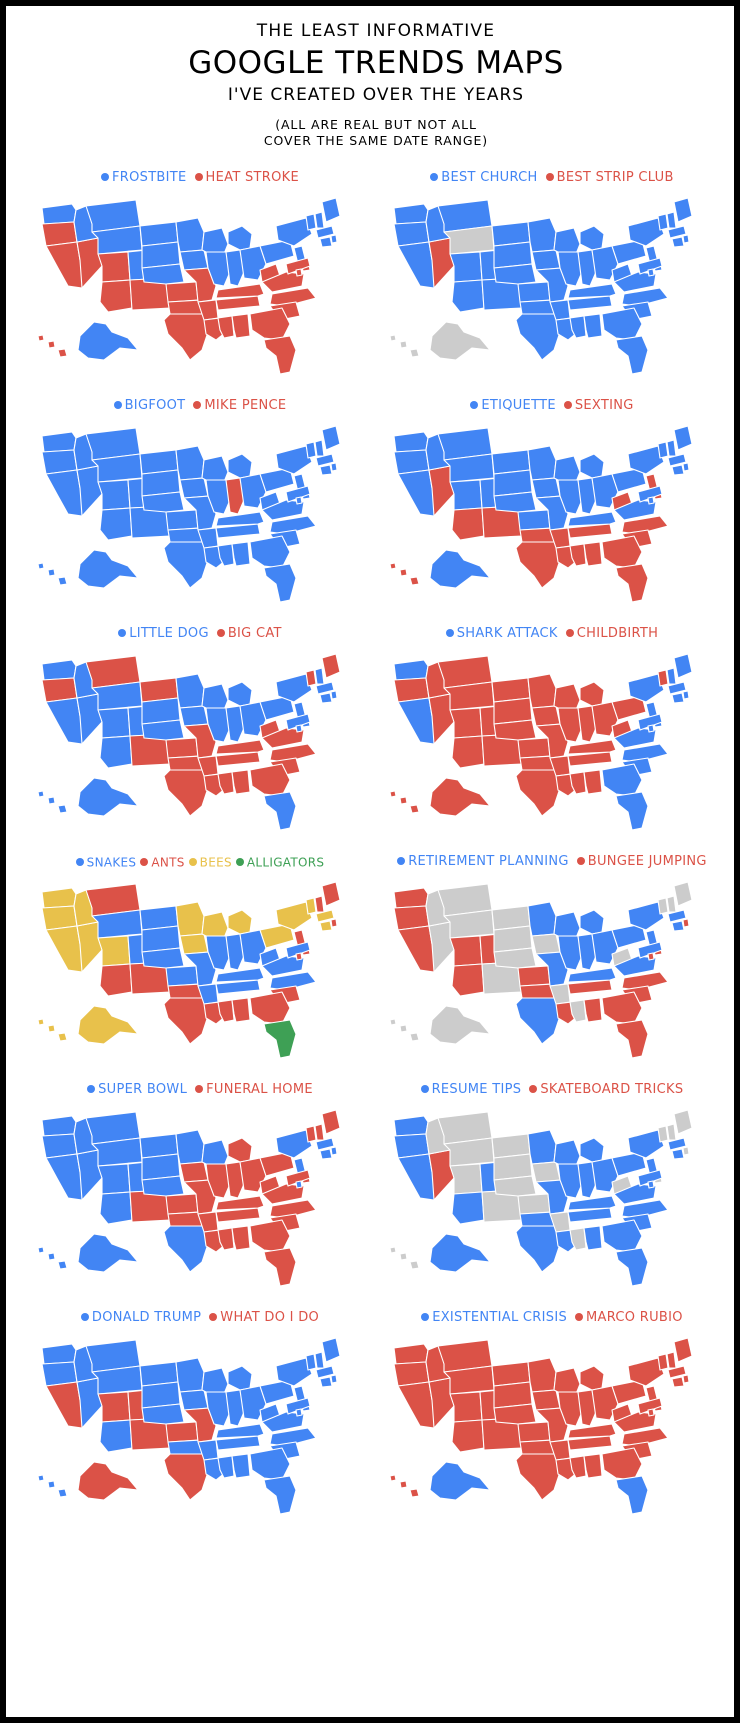 The width and height of the screenshot is (740, 1723). Describe the element at coordinates (163, 634) in the screenshot. I see `legend-item: LITTLE DOG` at that location.